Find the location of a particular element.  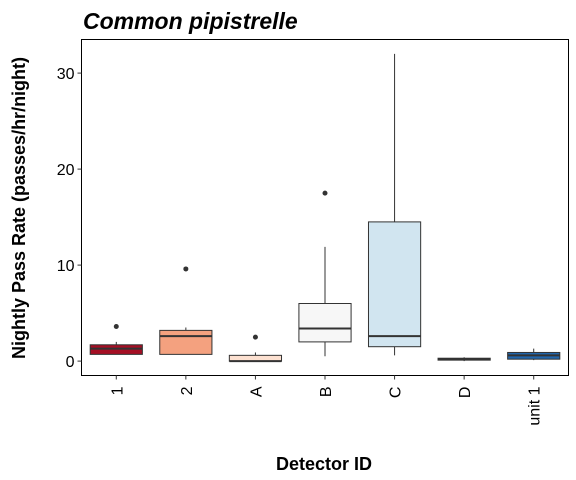

y-tick-label: 0 is located at coordinates (70, 362).